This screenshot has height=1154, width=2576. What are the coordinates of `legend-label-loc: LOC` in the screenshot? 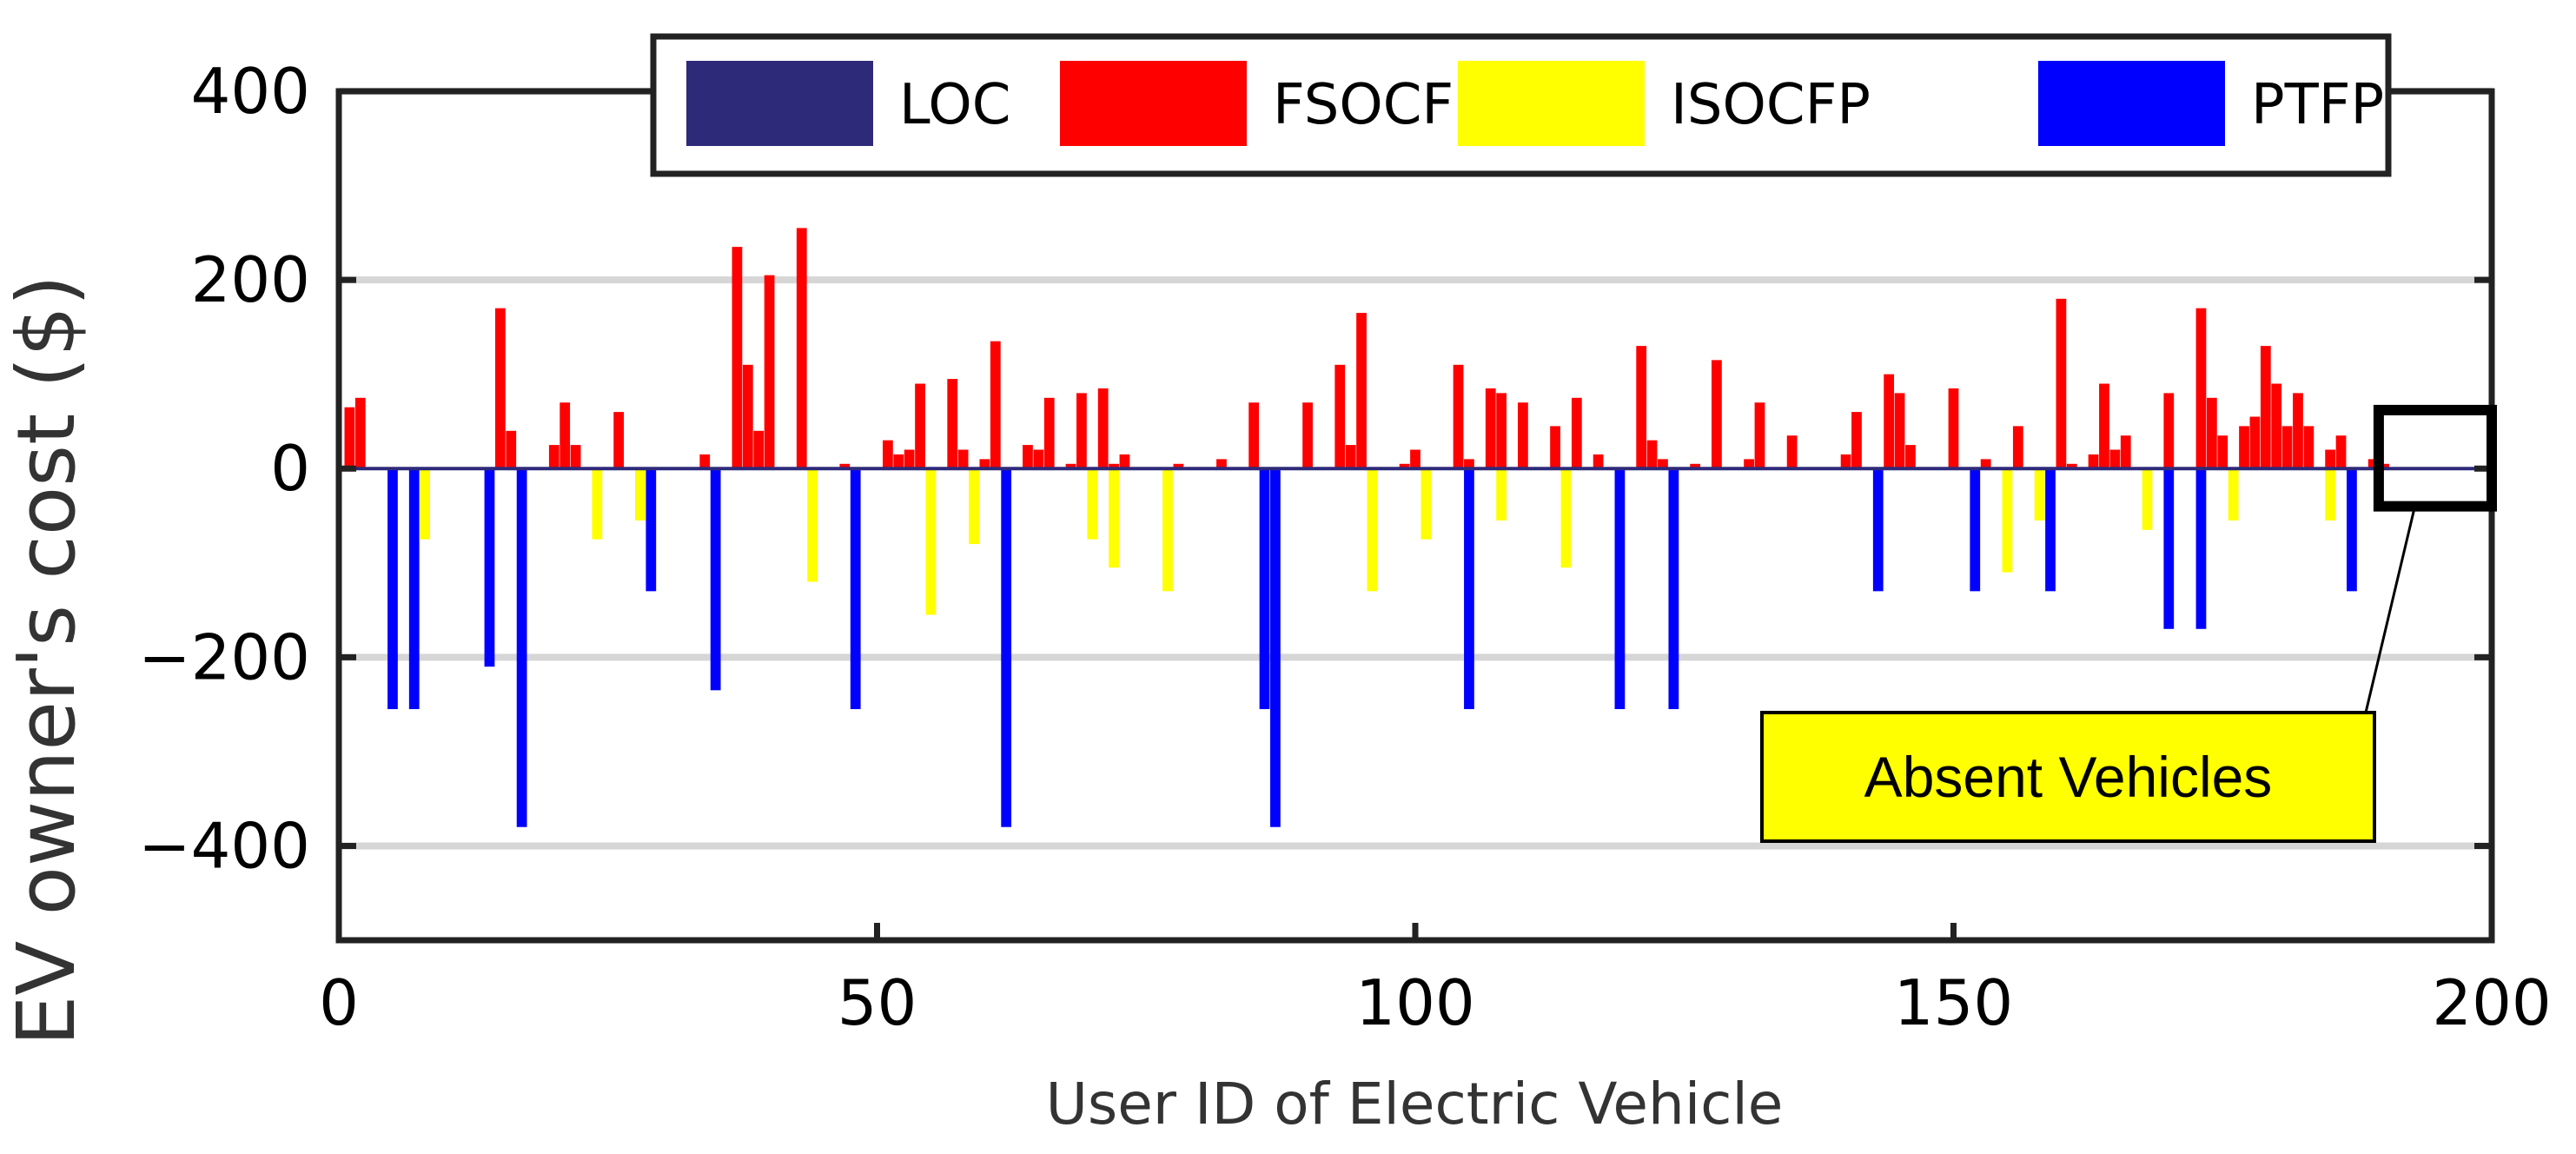 It's located at (954, 105).